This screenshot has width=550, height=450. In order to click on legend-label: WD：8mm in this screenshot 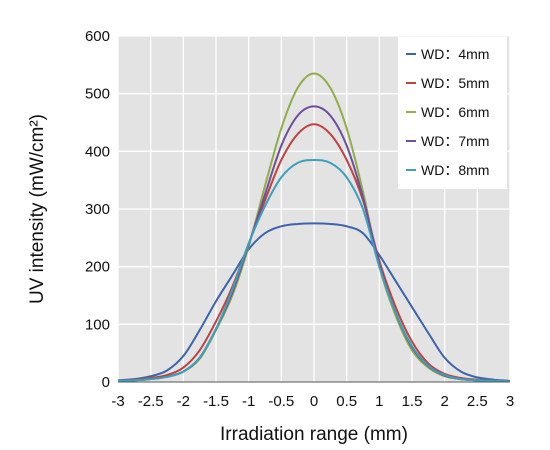, I will do `click(455, 170)`.